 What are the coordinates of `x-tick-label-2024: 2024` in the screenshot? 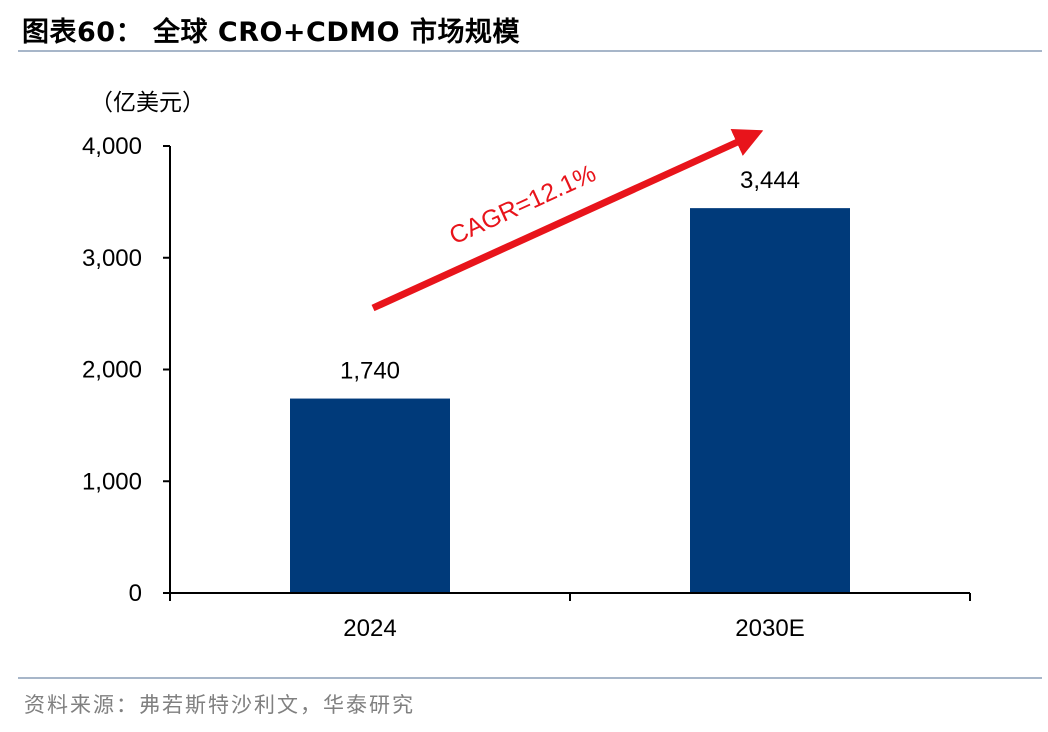 It's located at (369, 628).